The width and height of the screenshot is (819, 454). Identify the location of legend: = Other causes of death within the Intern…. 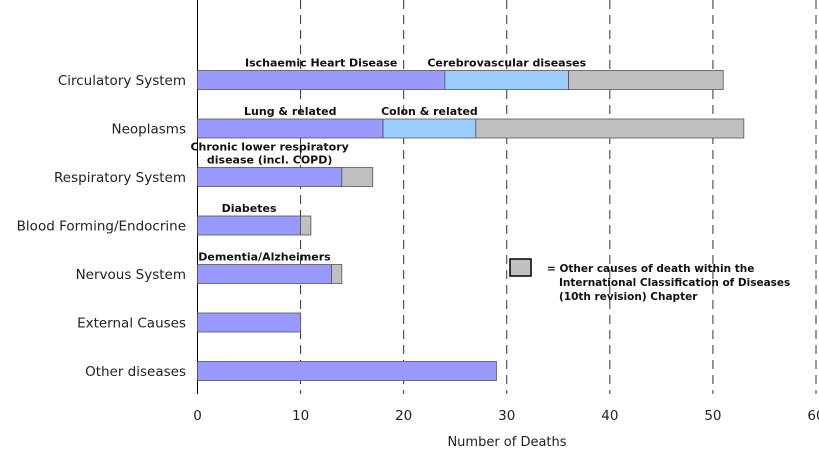
(649, 280).